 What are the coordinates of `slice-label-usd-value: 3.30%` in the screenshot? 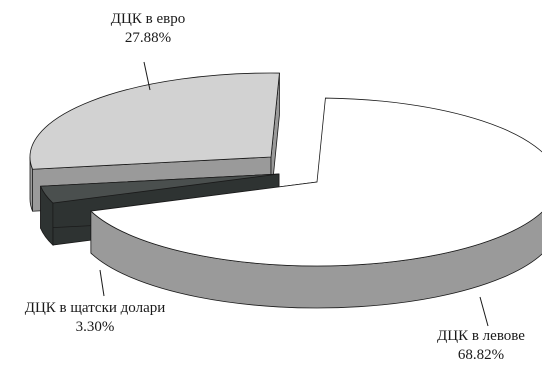 It's located at (95, 327).